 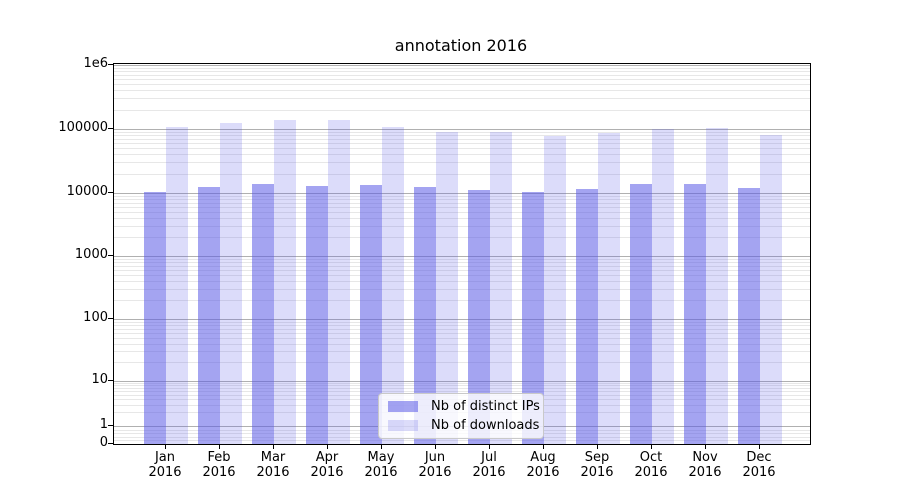 What do you see at coordinates (641, 314) in the screenshot?
I see `bar-distinct-ips-oct` at bounding box center [641, 314].